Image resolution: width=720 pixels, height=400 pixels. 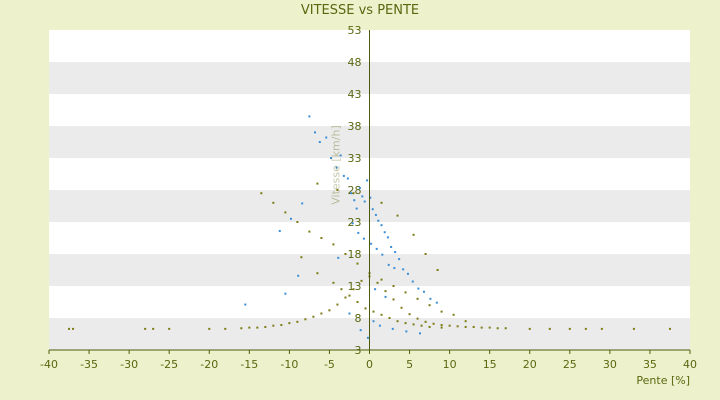 I want to click on x-tick-label: 10, so click(x=450, y=364).